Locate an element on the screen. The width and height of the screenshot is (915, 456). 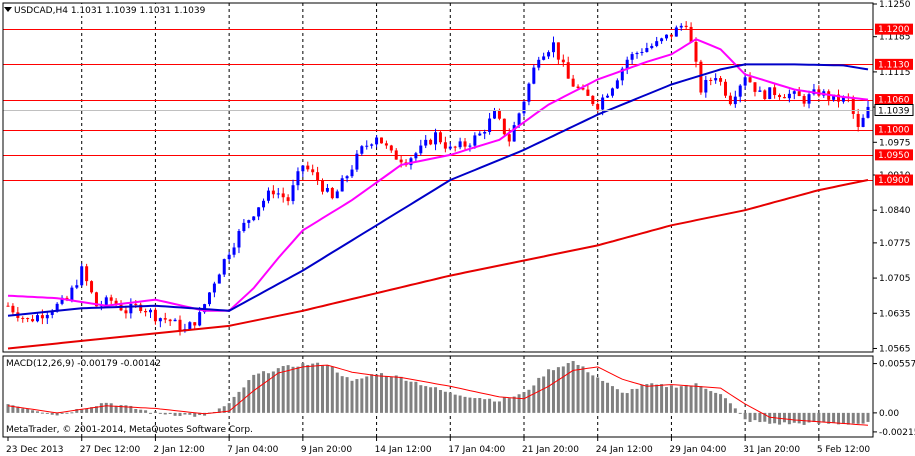
macd-axis-label: -0.00215 is located at coordinates (897, 433).